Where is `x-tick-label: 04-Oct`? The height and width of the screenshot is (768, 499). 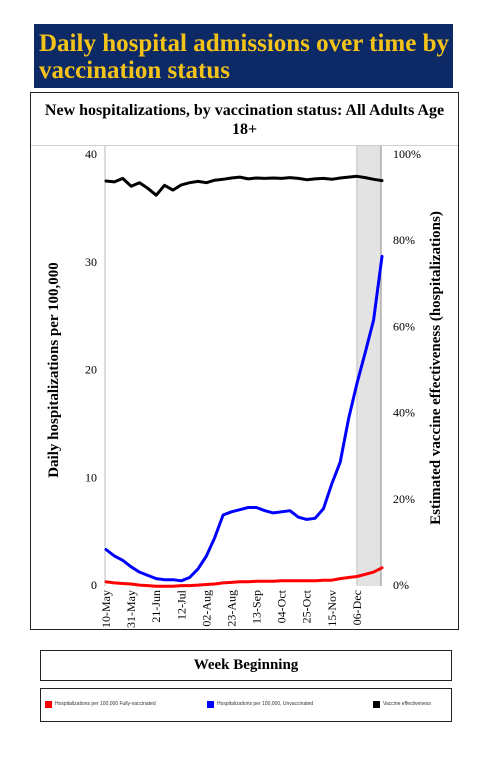 x-tick-label: 04-Oct is located at coordinates (282, 606).